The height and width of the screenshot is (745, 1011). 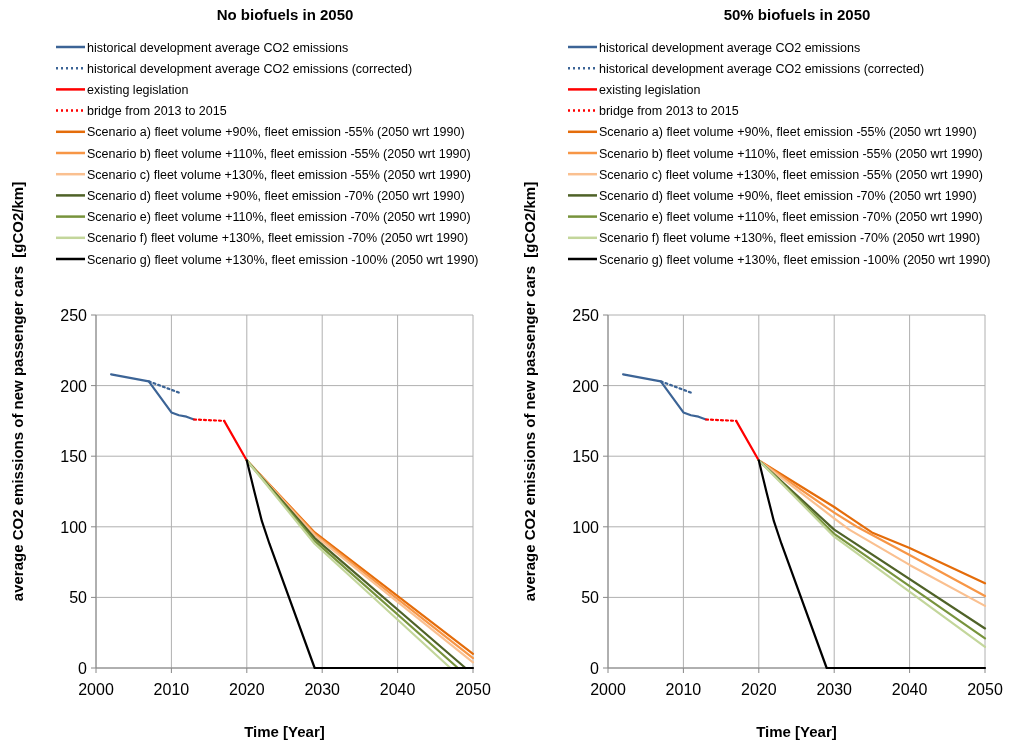 I want to click on chart-title: 50% biofuels in 2050, so click(x=797, y=14).